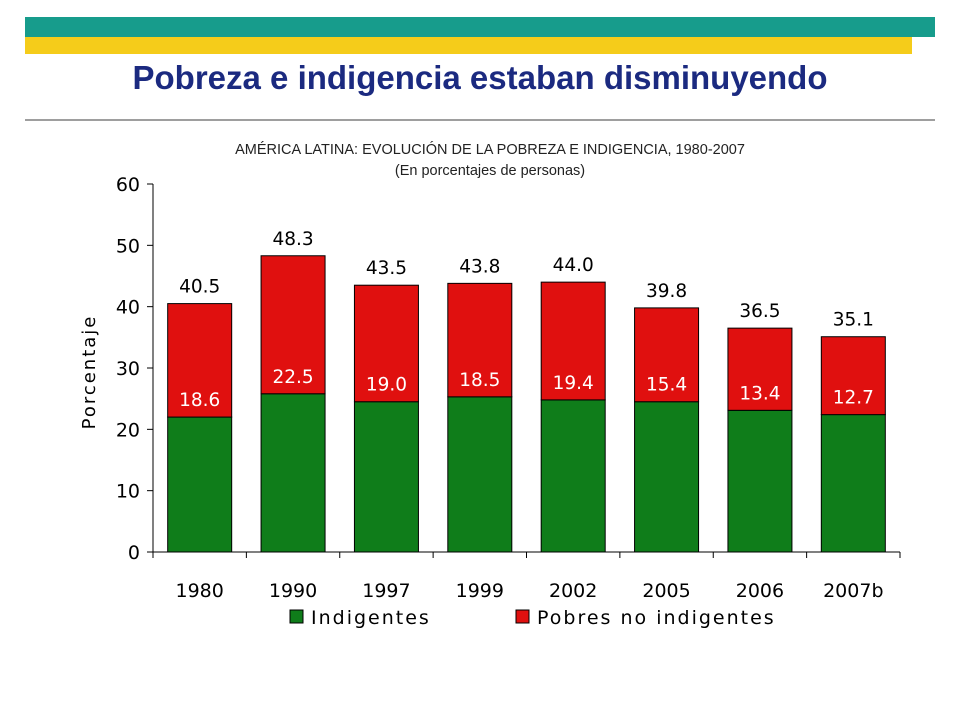 This screenshot has width=960, height=720. What do you see at coordinates (292, 377) in the screenshot?
I see `data-label-indigentes: 22.5` at bounding box center [292, 377].